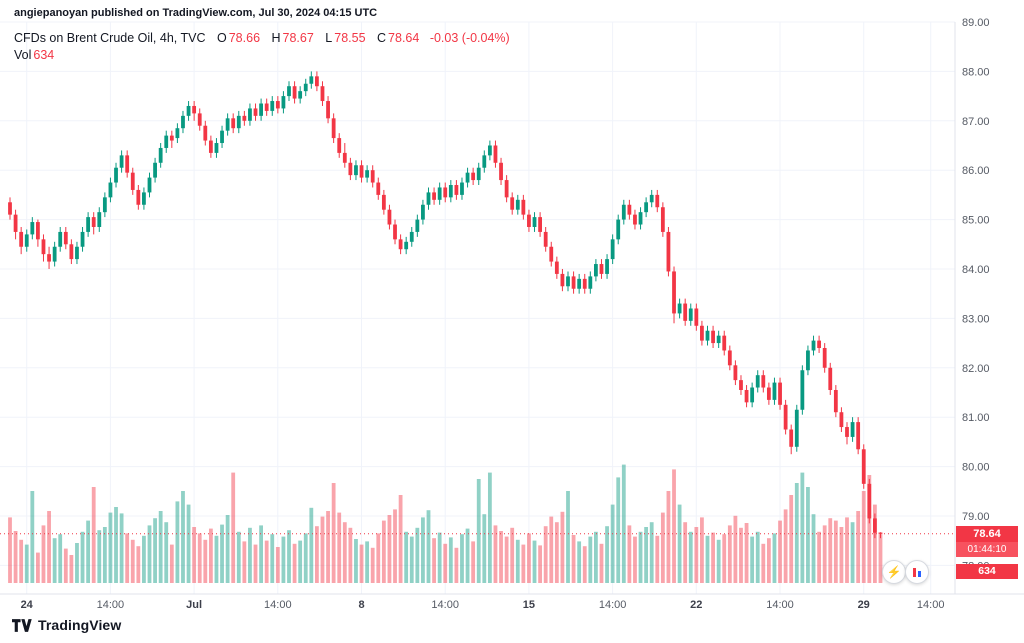 This screenshot has width=1024, height=643. What do you see at coordinates (80, 625) in the screenshot?
I see `tradingview-wordmark: TradingView` at bounding box center [80, 625].